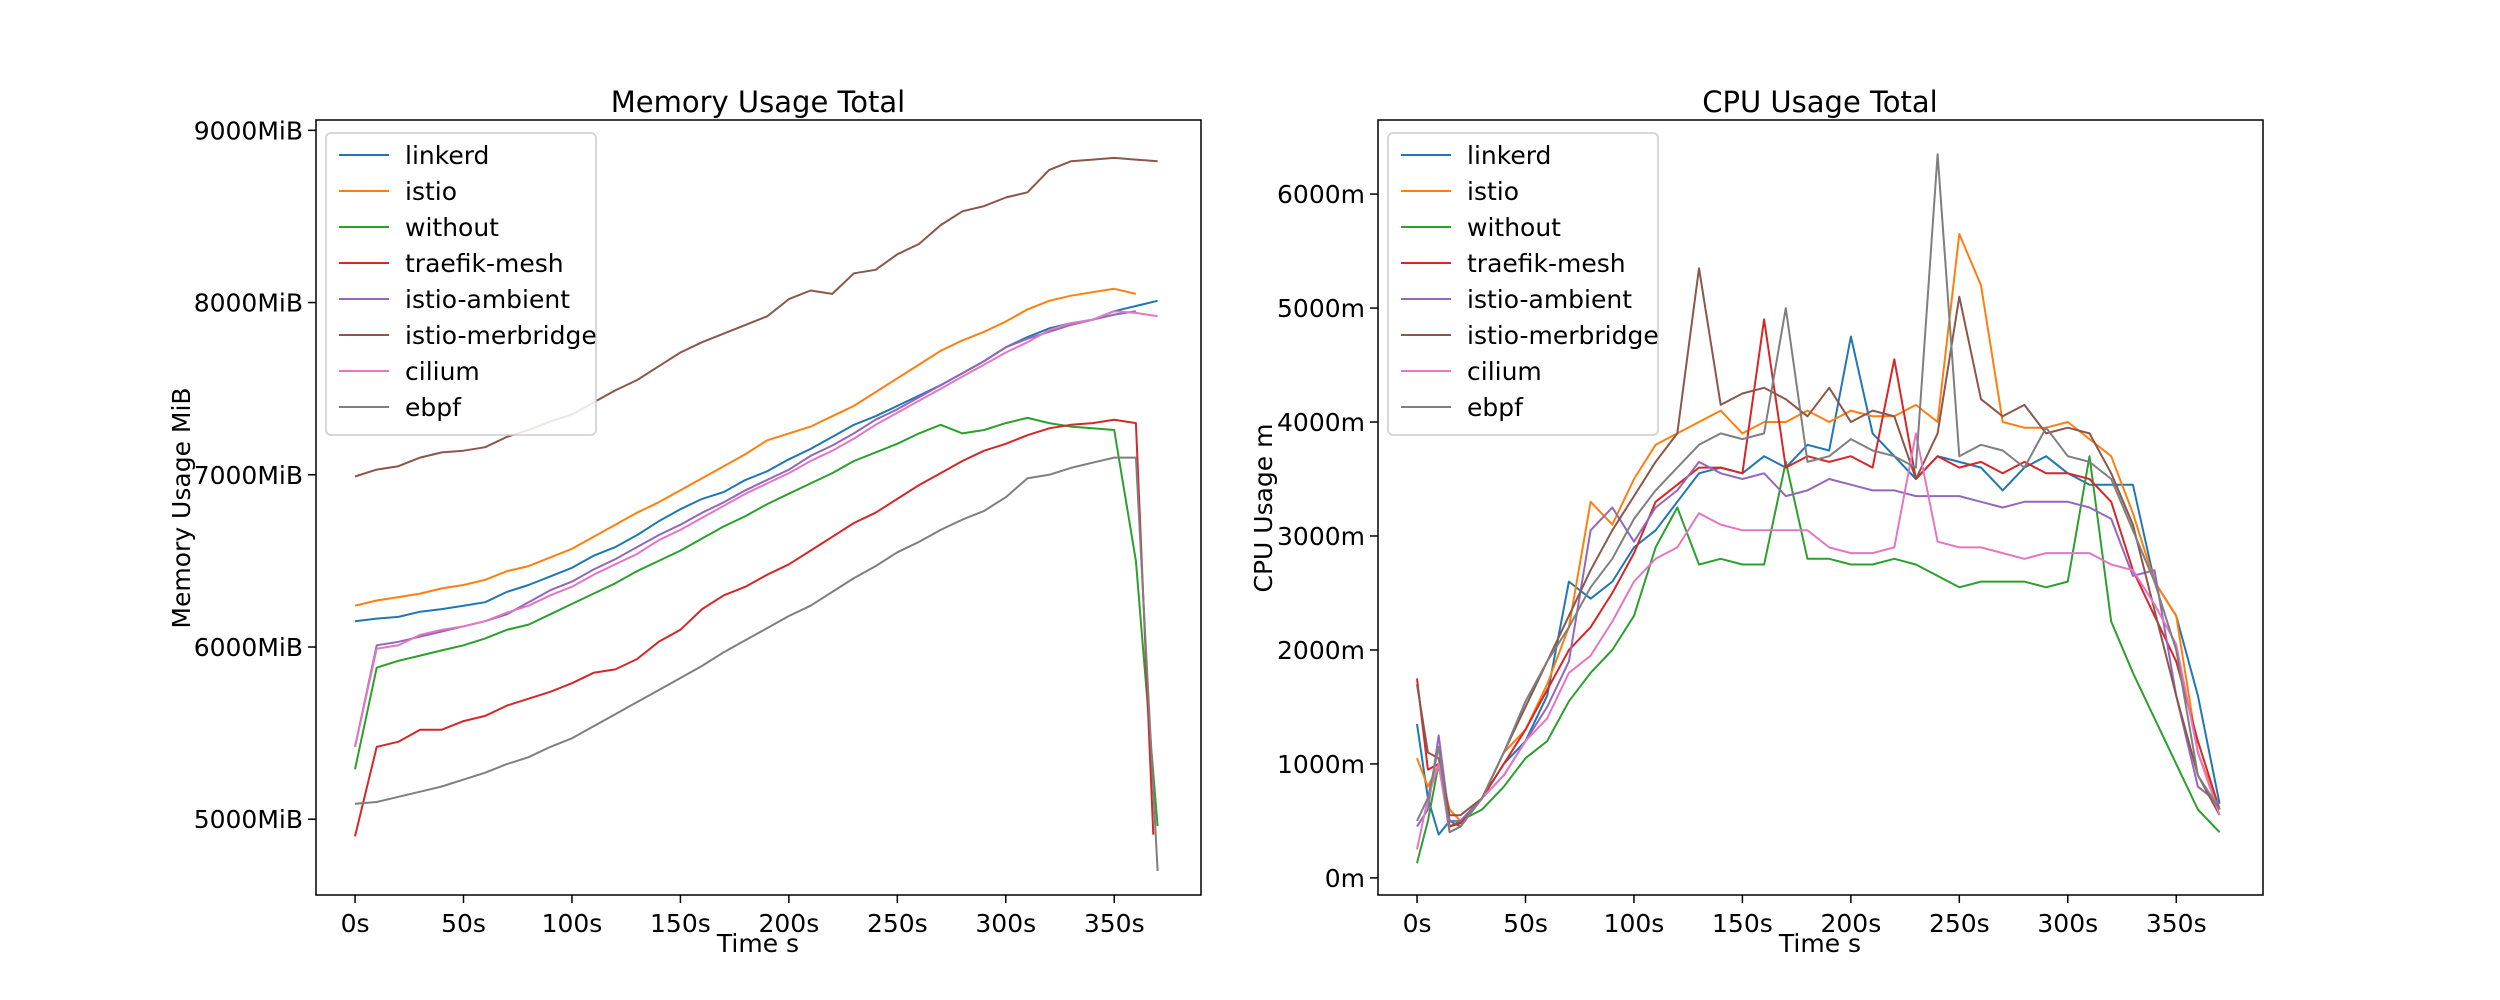  I want to click on y-tick-label: 5000MiB, so click(248, 819).